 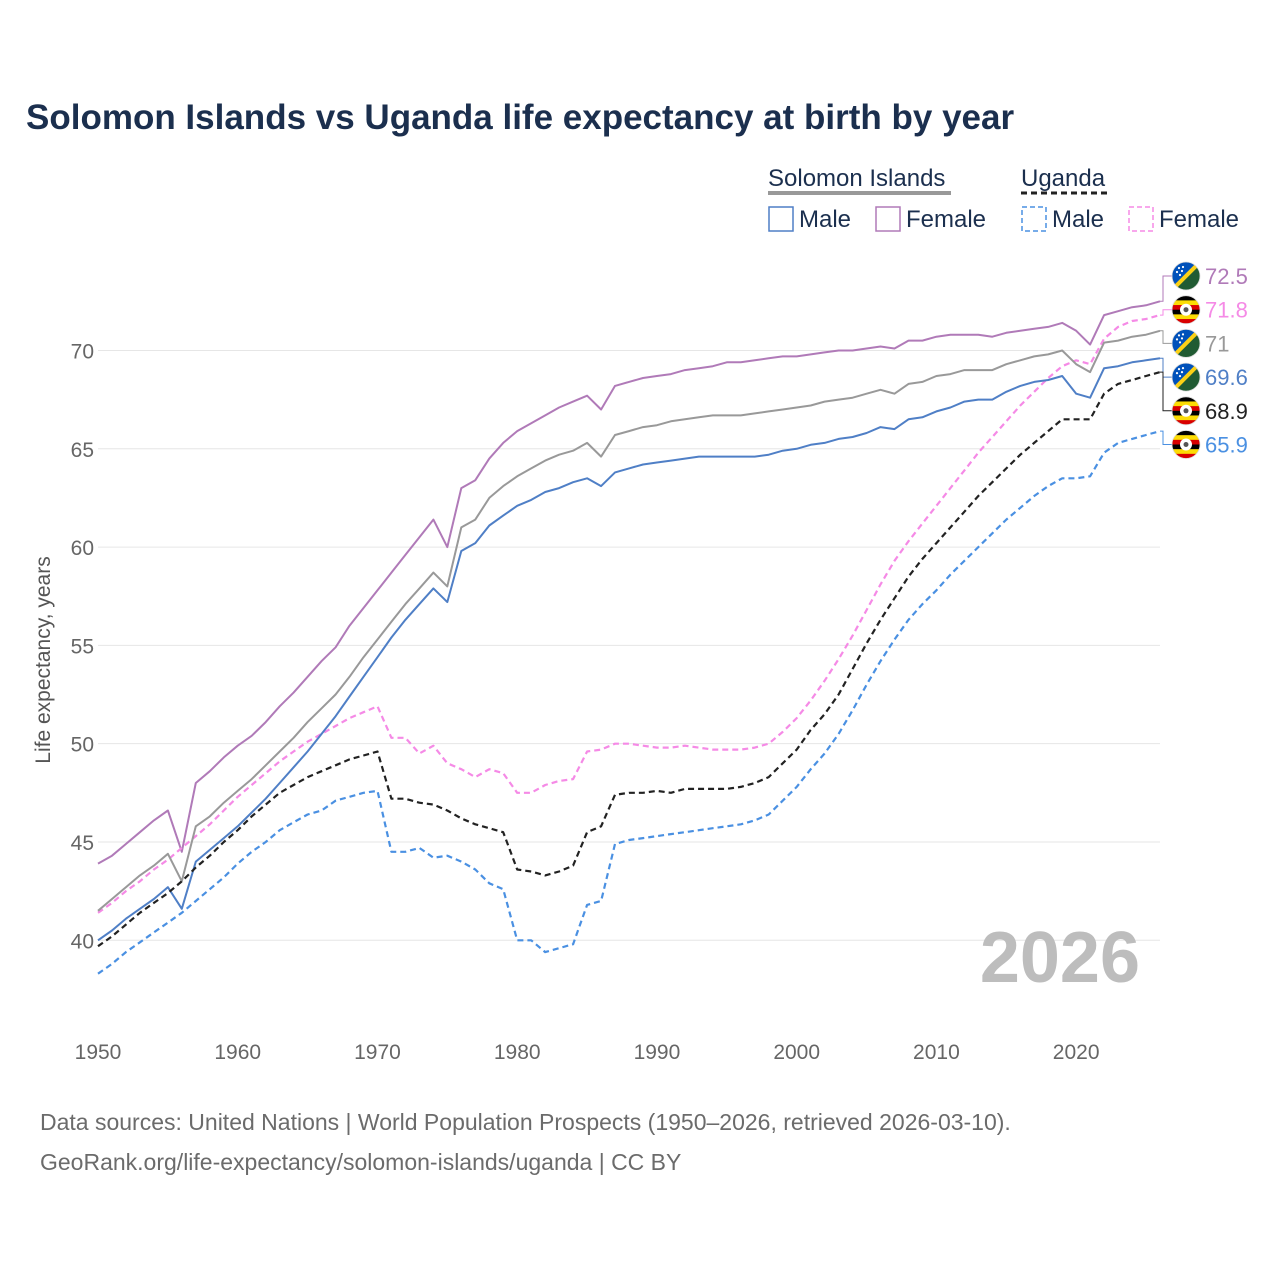 I want to click on leader-line-sb_total, so click(x=1166, y=337).